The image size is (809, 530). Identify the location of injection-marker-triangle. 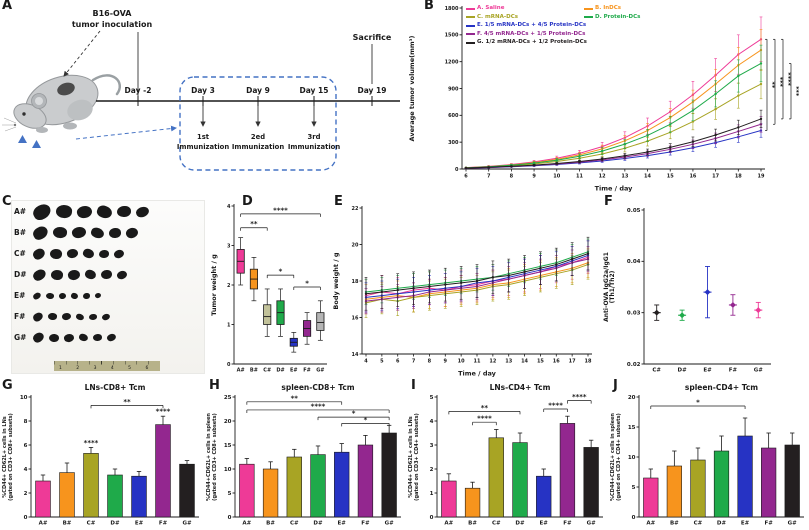
(36, 144).